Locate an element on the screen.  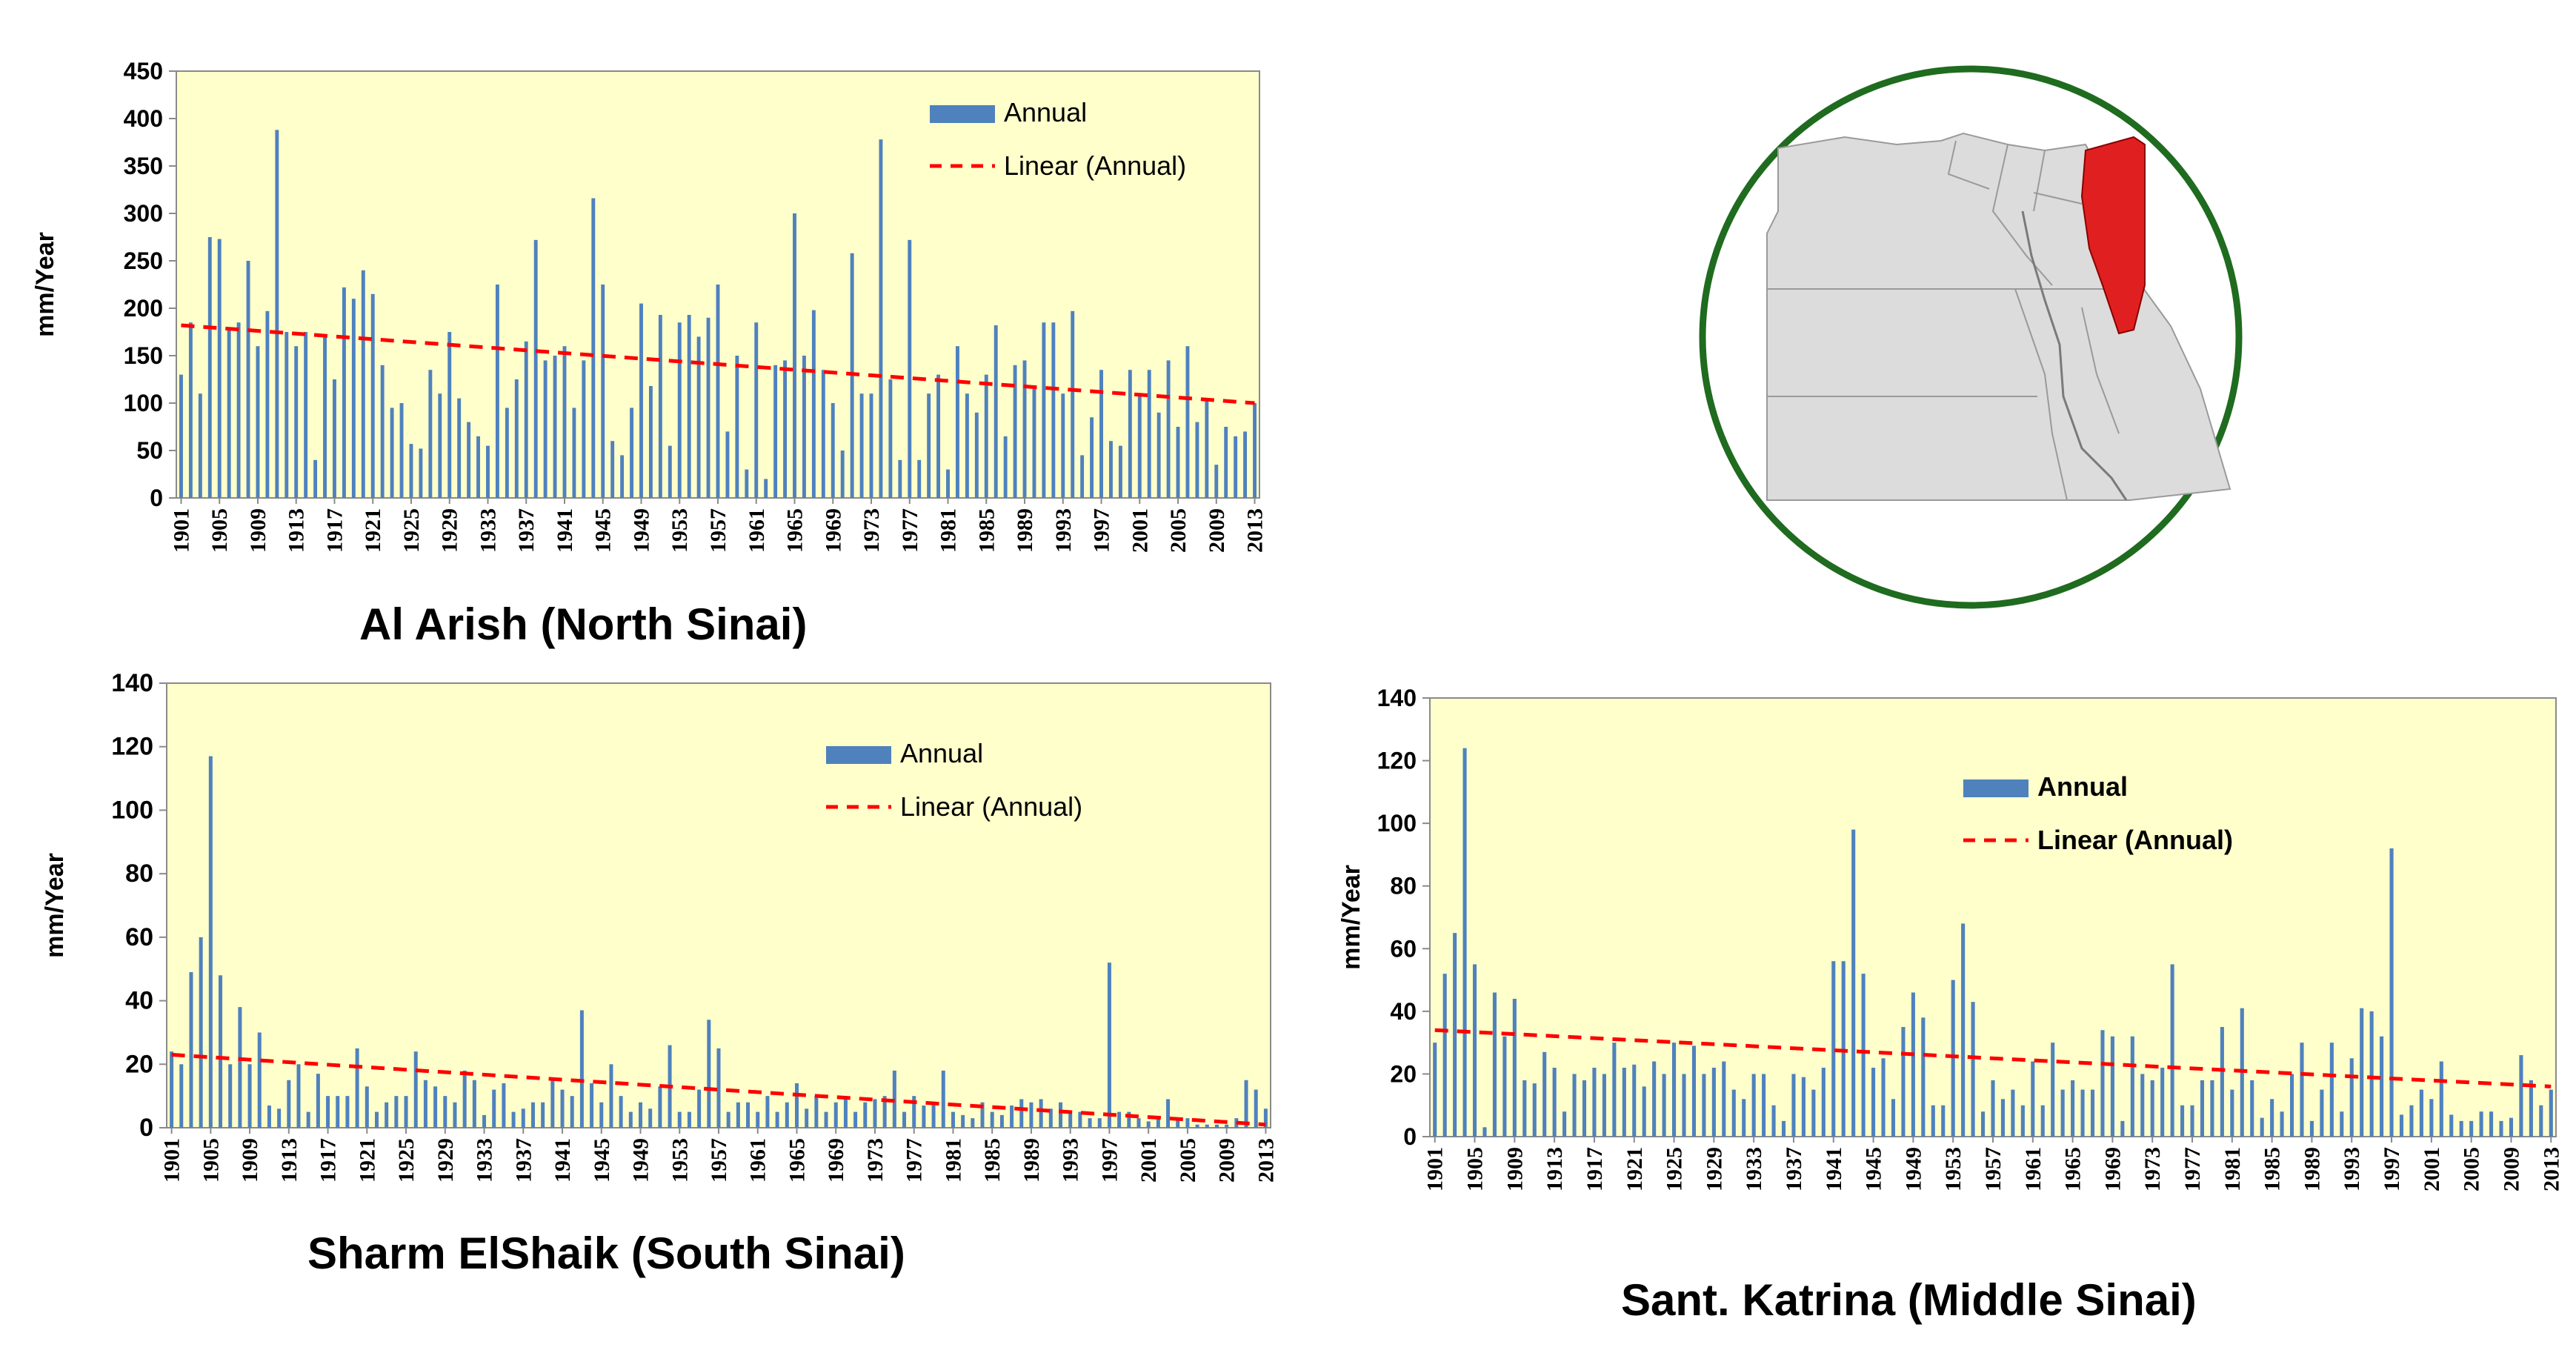
y-tick-label: 100 is located at coordinates (1397, 824).